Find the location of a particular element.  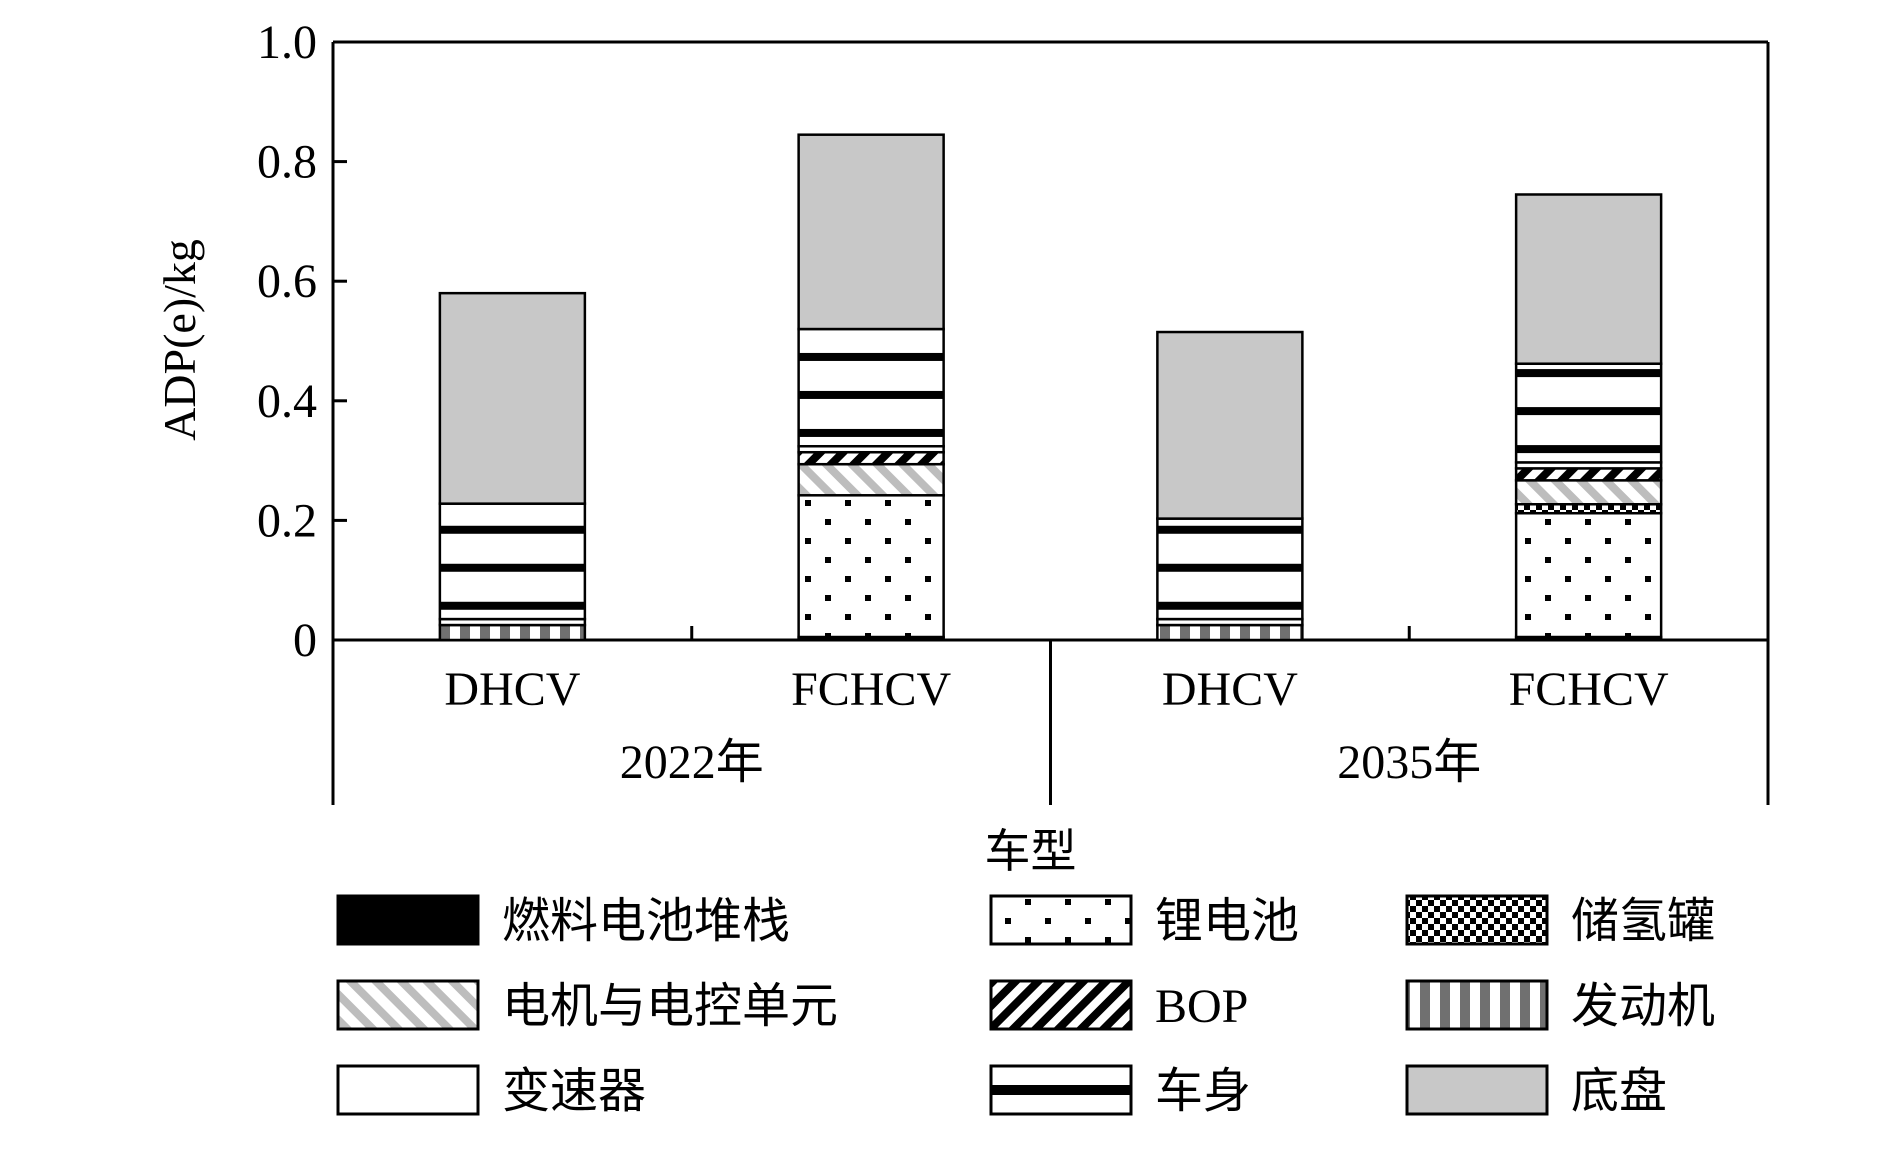

bar-segment-储氢罐 is located at coordinates (1588, 509).